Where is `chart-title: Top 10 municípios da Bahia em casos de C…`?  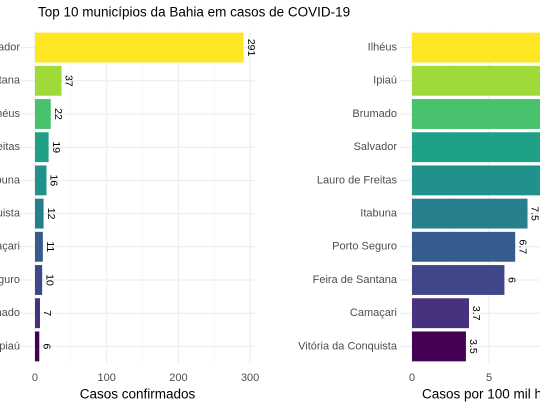
chart-title: Top 10 municípios da Bahia em casos de C… is located at coordinates (194, 12).